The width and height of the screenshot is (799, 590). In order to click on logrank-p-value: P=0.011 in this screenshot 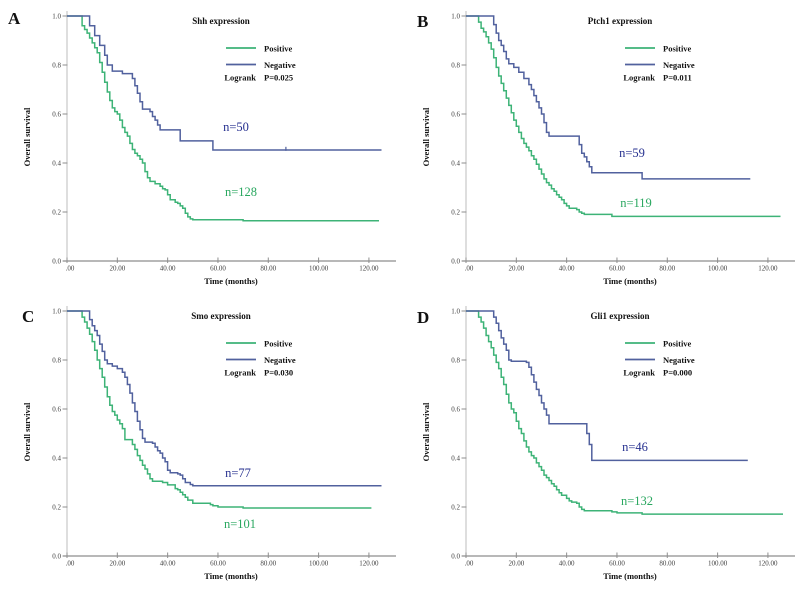, I will do `click(677, 78)`.